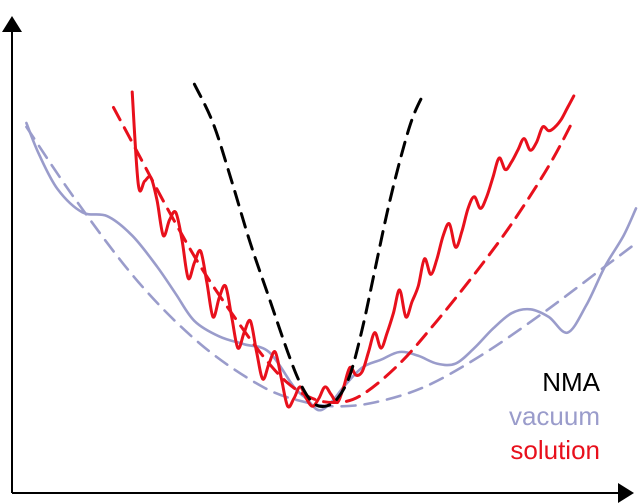 This screenshot has width=638, height=503. I want to click on legend-solution: solution, so click(555, 450).